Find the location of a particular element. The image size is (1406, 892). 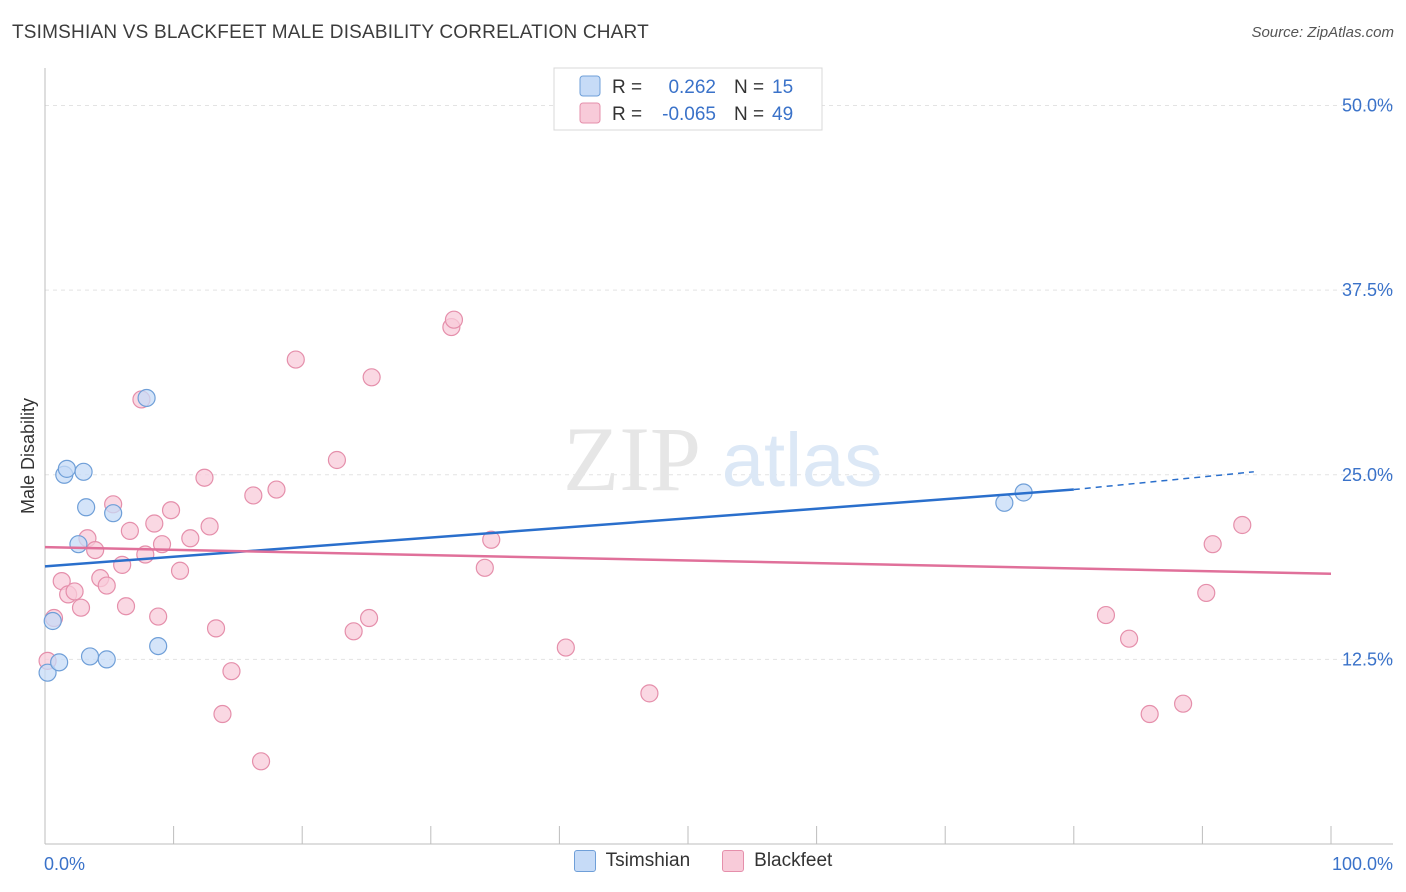

watermark-atlas: atlas is located at coordinates (802, 460).